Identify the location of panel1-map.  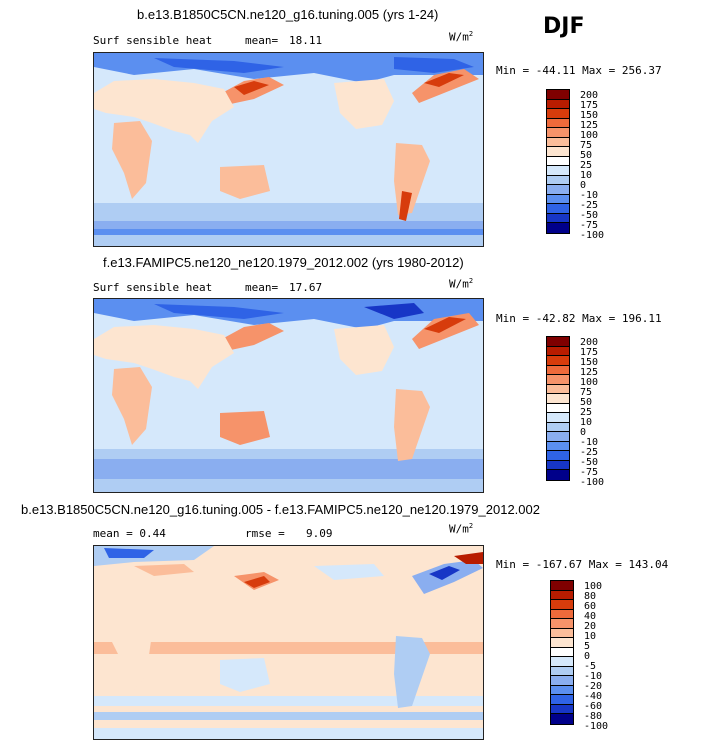
(288, 149).